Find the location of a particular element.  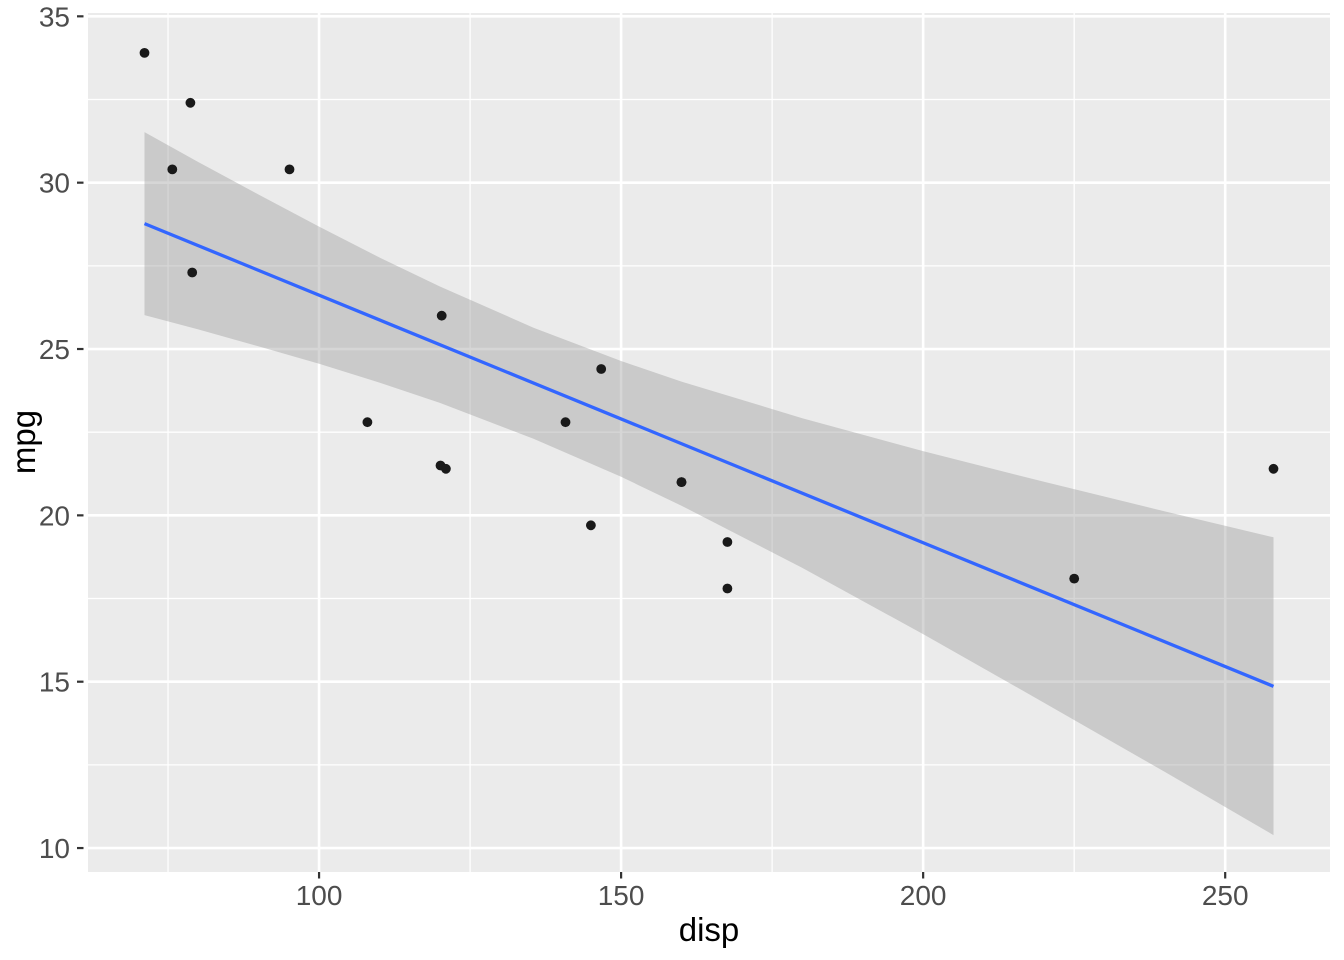

x-tick-label: 200 is located at coordinates (923, 895).